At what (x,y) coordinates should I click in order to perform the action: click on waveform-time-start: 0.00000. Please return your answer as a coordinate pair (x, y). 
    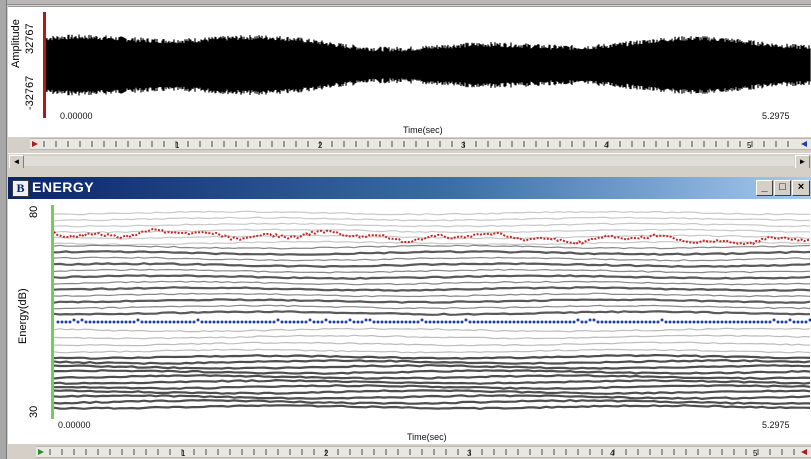
    Looking at the image, I should click on (76, 116).